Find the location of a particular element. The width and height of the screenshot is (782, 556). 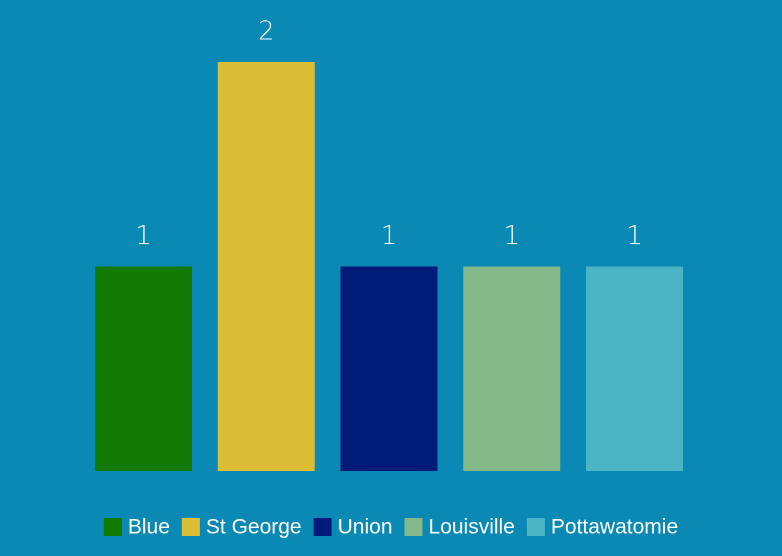

legend-label: Union is located at coordinates (365, 527).